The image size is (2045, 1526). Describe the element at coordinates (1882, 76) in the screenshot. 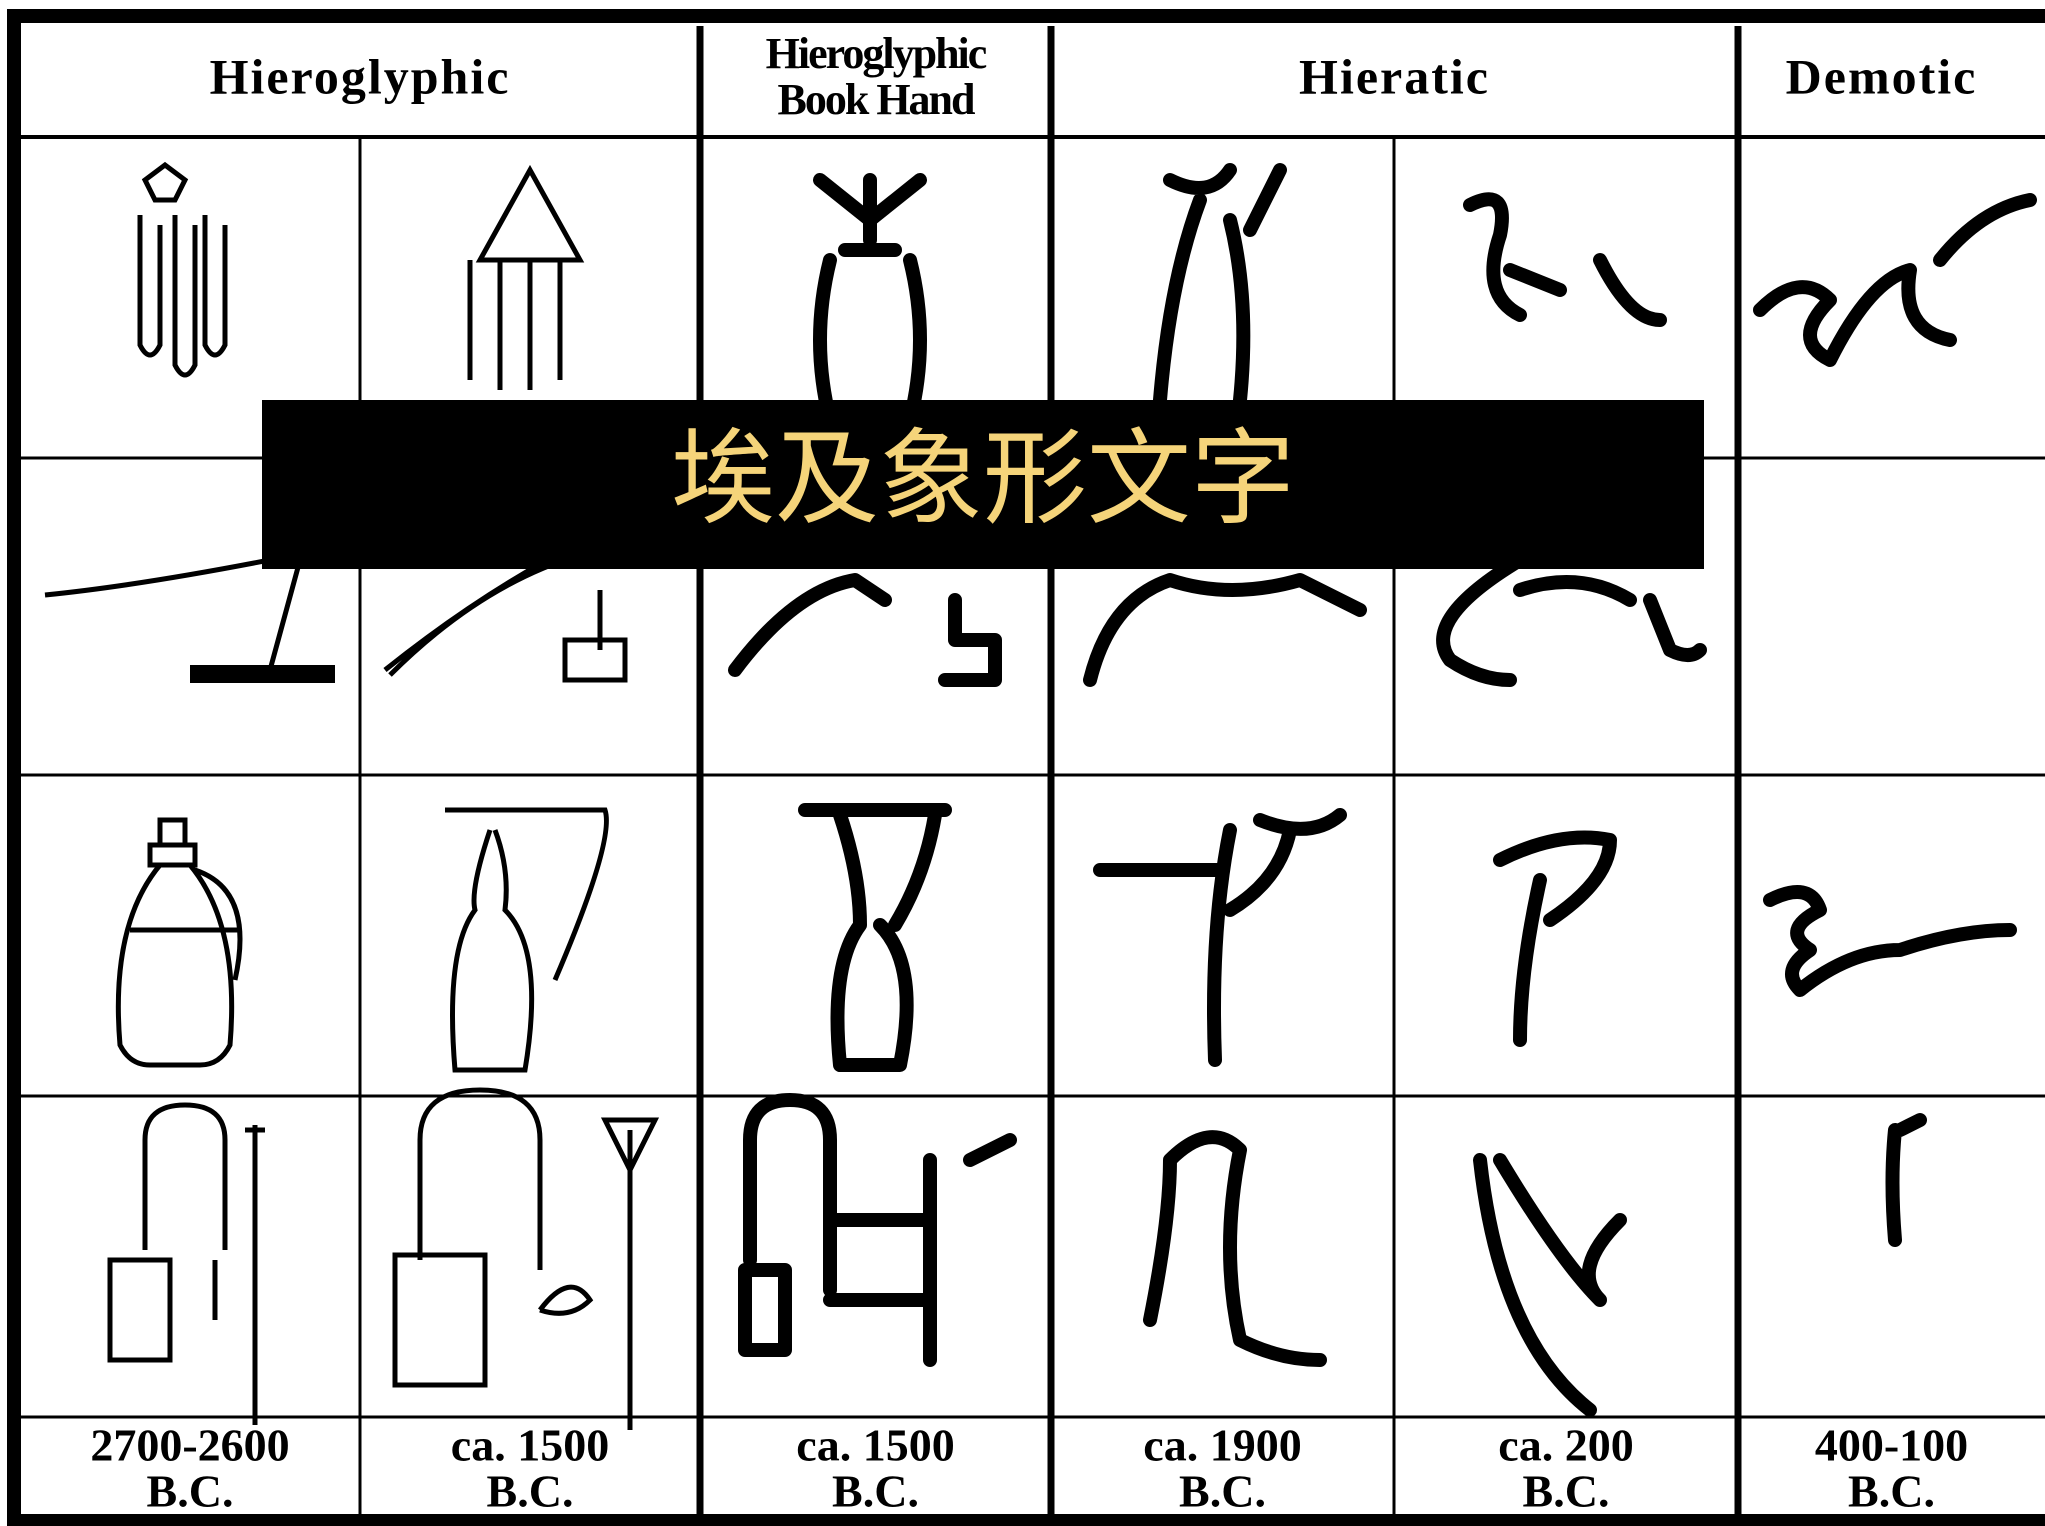

I see `column-header: Demotic` at that location.